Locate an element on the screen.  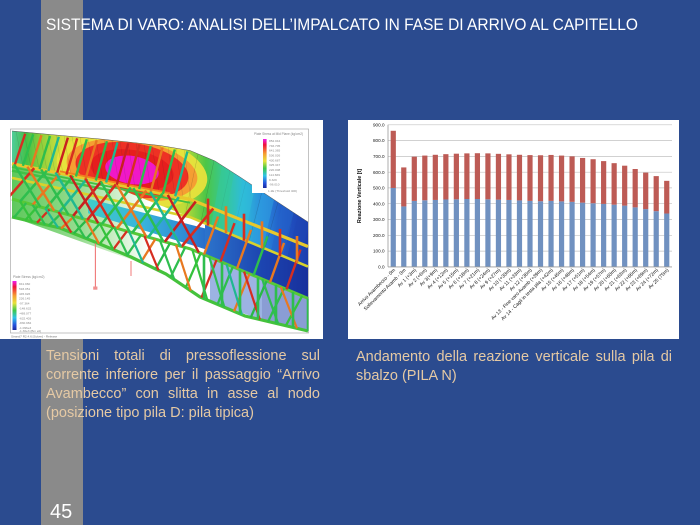
svg-text: -1.30e3 (Bm elt) is located at coordinates (30, 331).